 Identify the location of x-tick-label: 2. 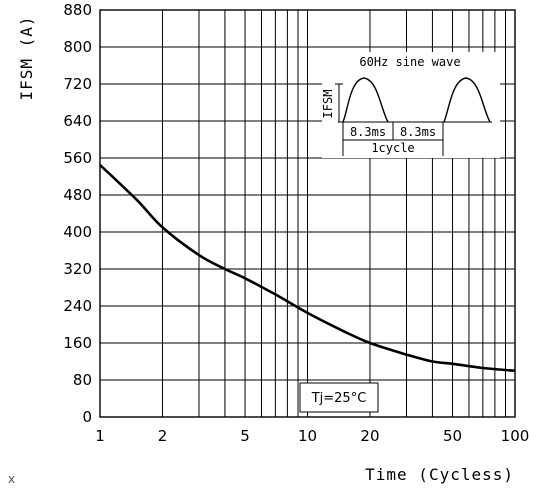
(163, 436).